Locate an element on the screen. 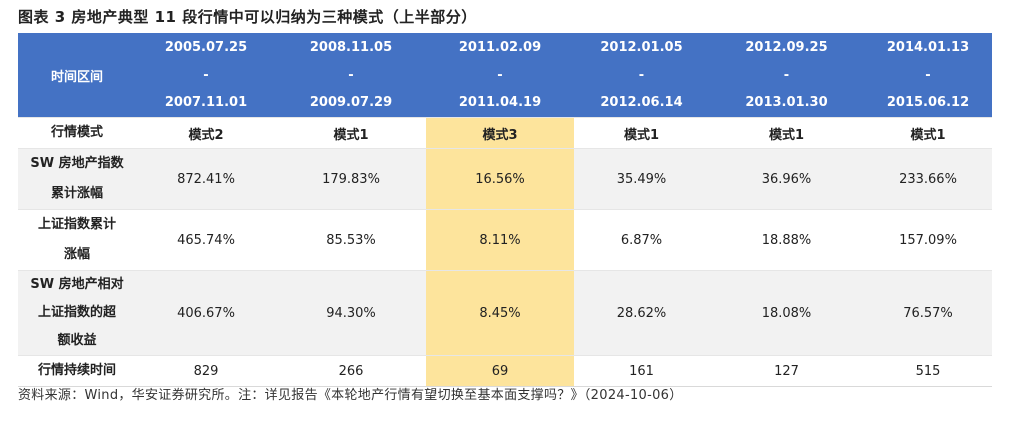 This screenshot has width=1024, height=424. figure-title: 图表 3 房地产典型 11 段行情中可以归纳为三种模式（上半部分） is located at coordinates (247, 17).